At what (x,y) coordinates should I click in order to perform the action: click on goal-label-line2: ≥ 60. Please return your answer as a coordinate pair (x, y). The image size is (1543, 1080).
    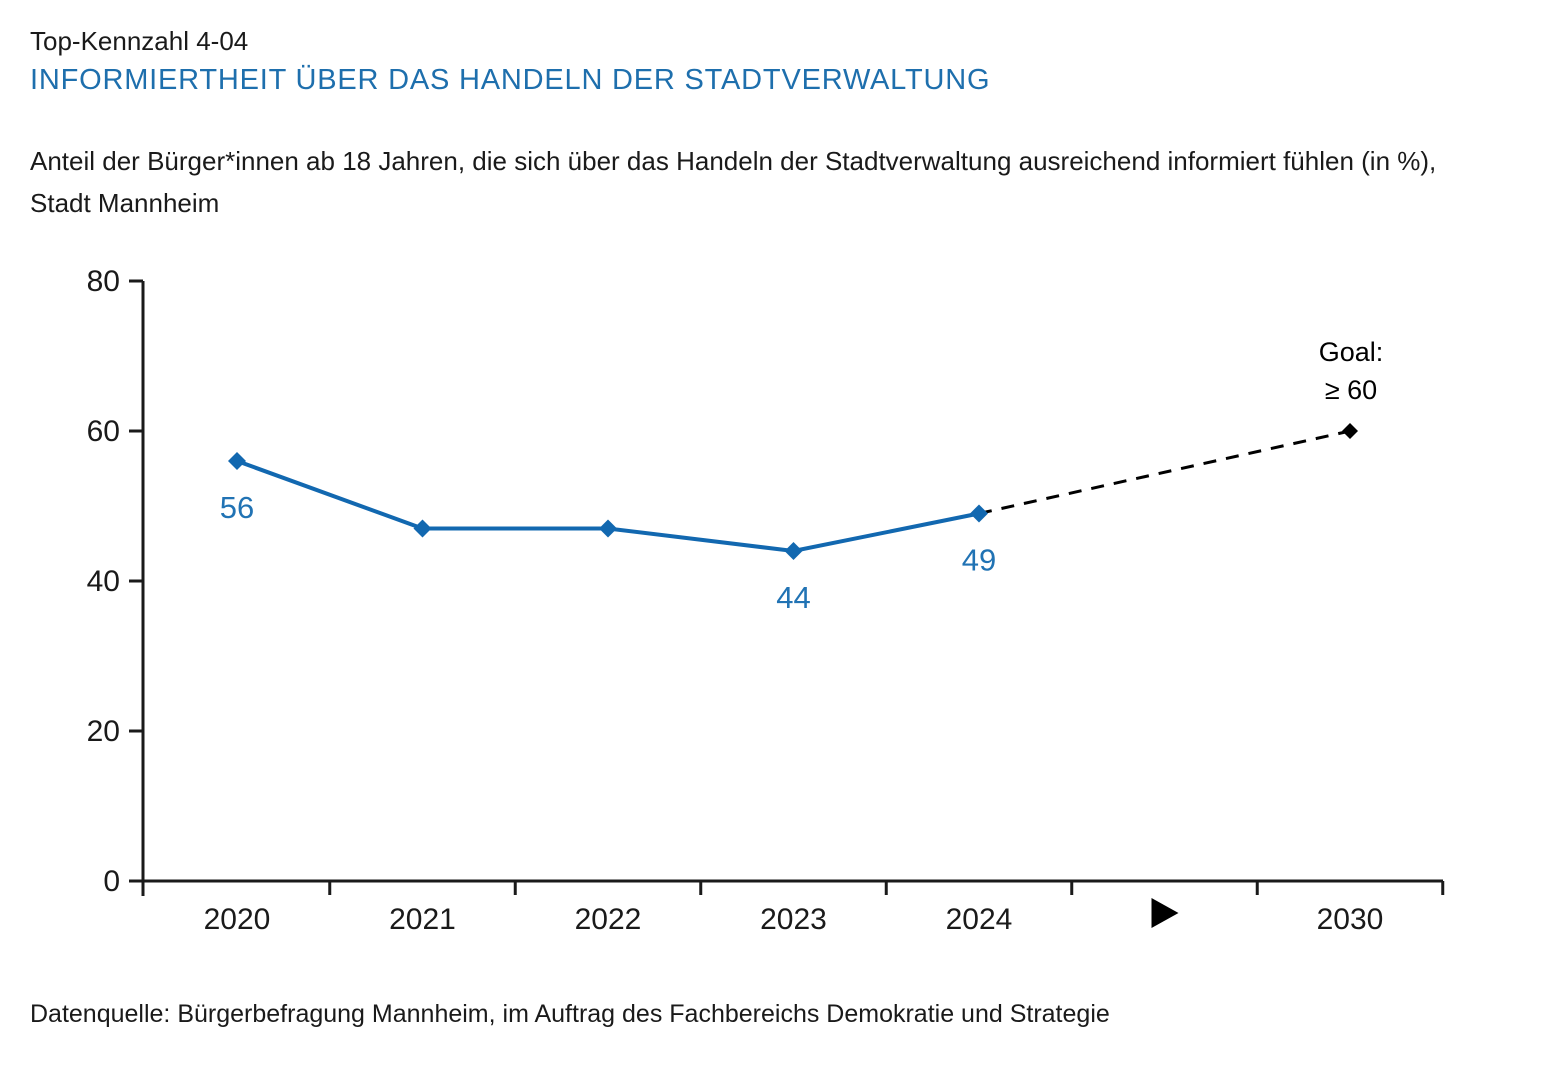
    Looking at the image, I should click on (1351, 390).